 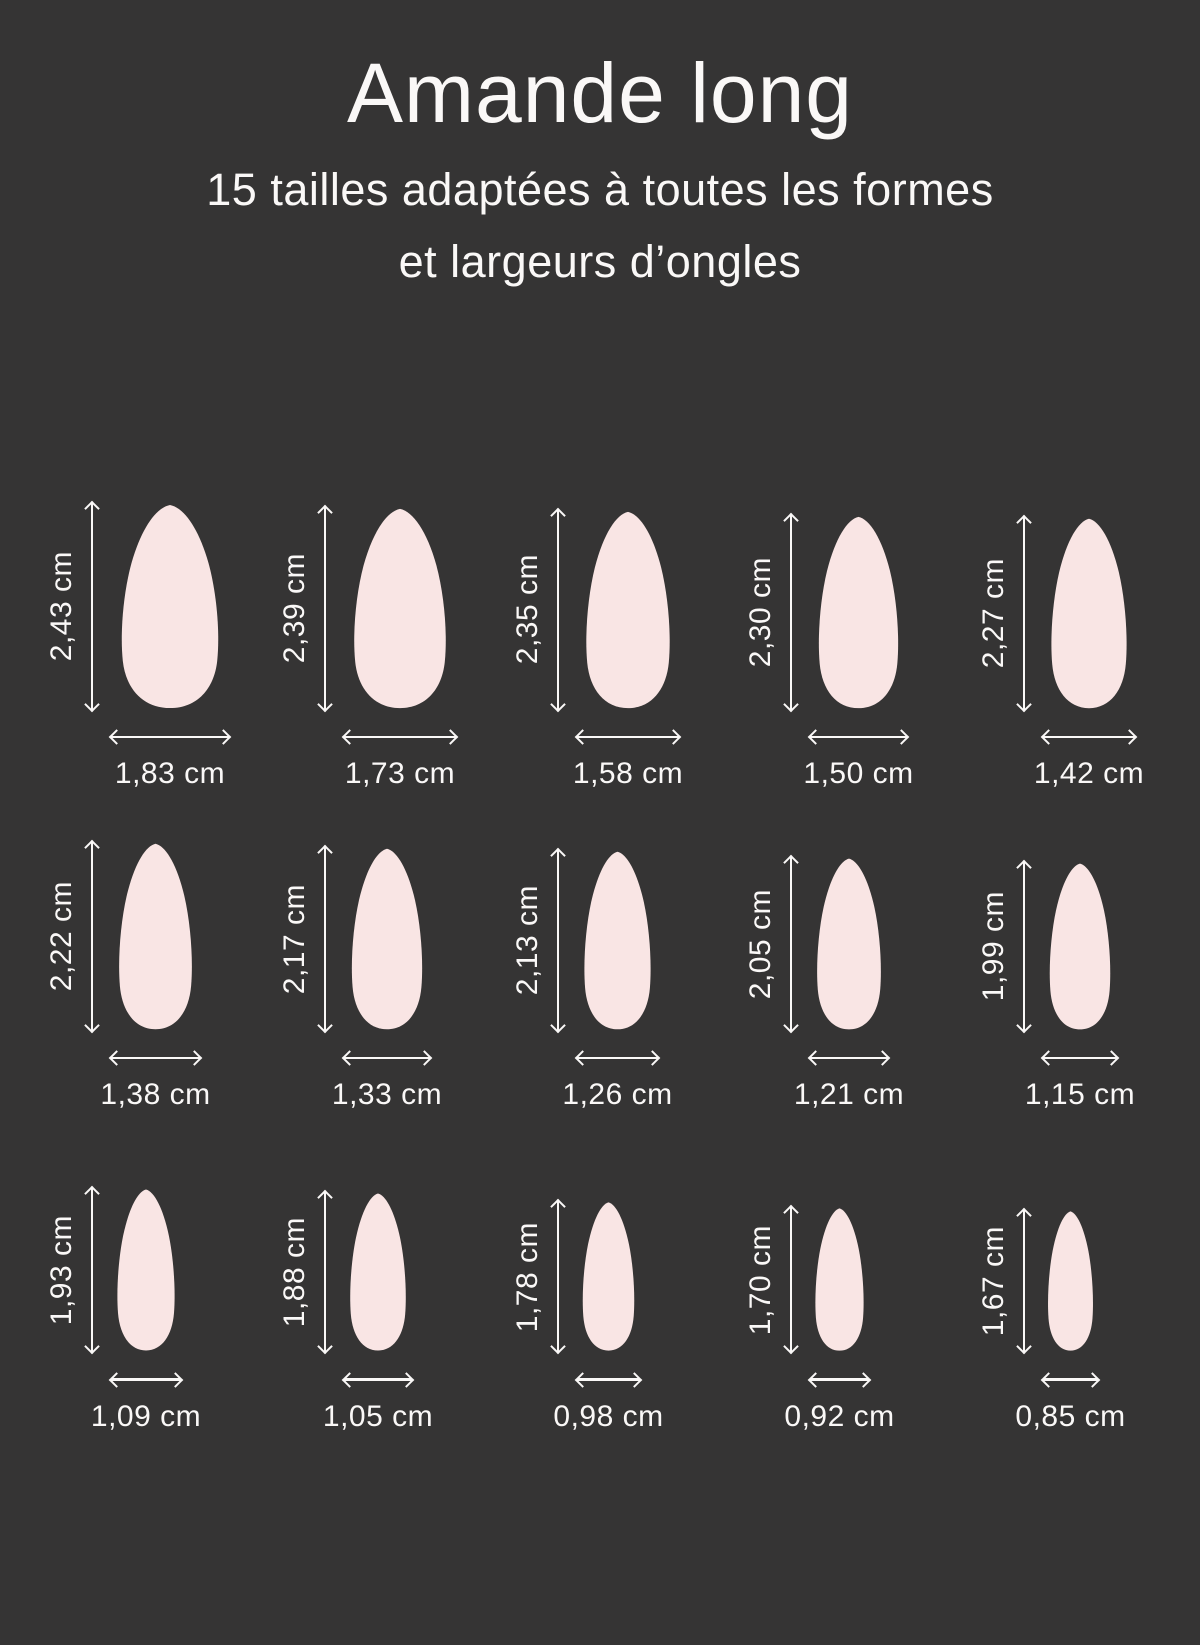 I want to click on height-label: 2,39 cm, so click(x=294, y=608).